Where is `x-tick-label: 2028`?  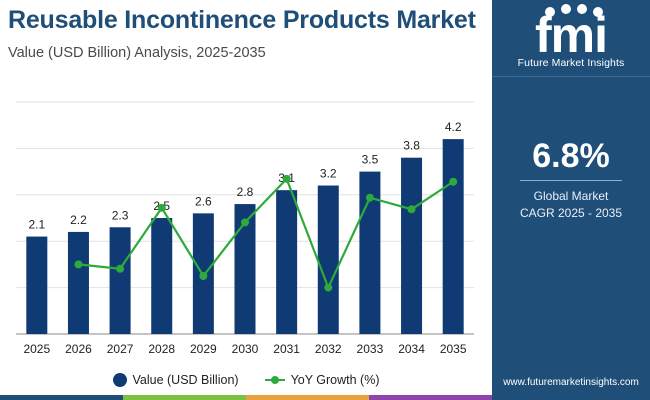
x-tick-label: 2028 is located at coordinates (161, 349).